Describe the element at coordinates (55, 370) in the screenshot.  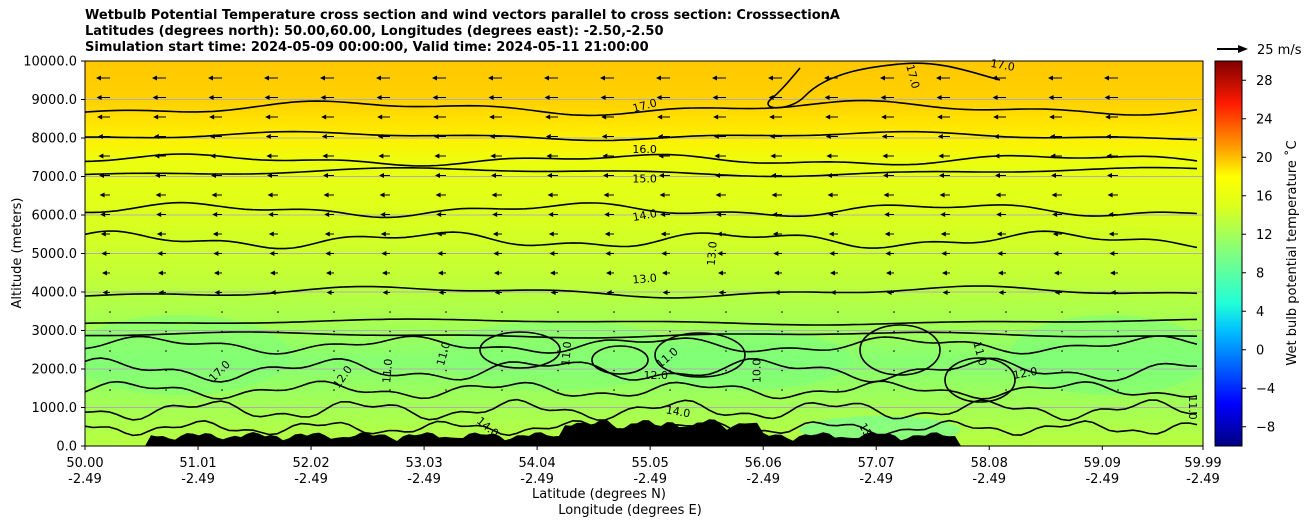
I see `y-tick-label: 2000.0` at that location.